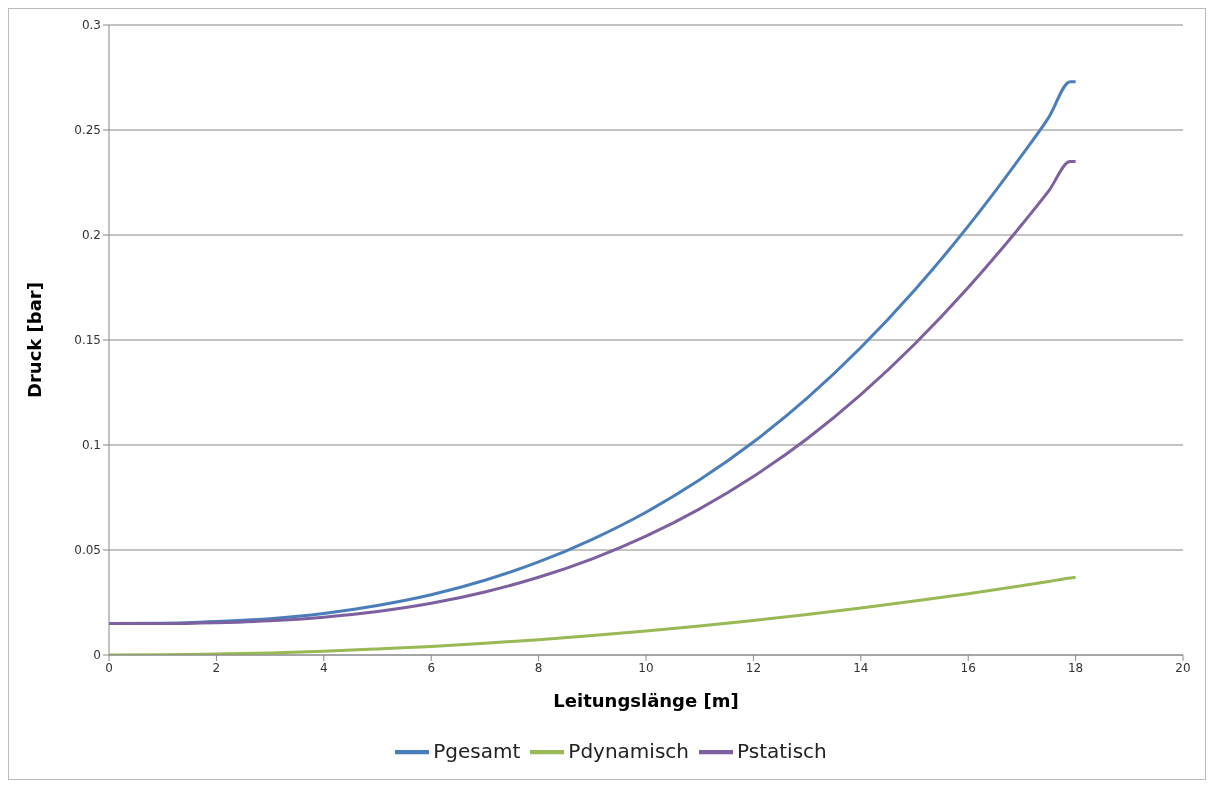  What do you see at coordinates (323, 667) in the screenshot?
I see `x-tick-label: 4` at bounding box center [323, 667].